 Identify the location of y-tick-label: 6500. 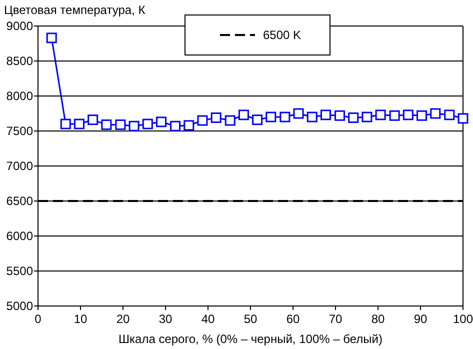
(20, 201).